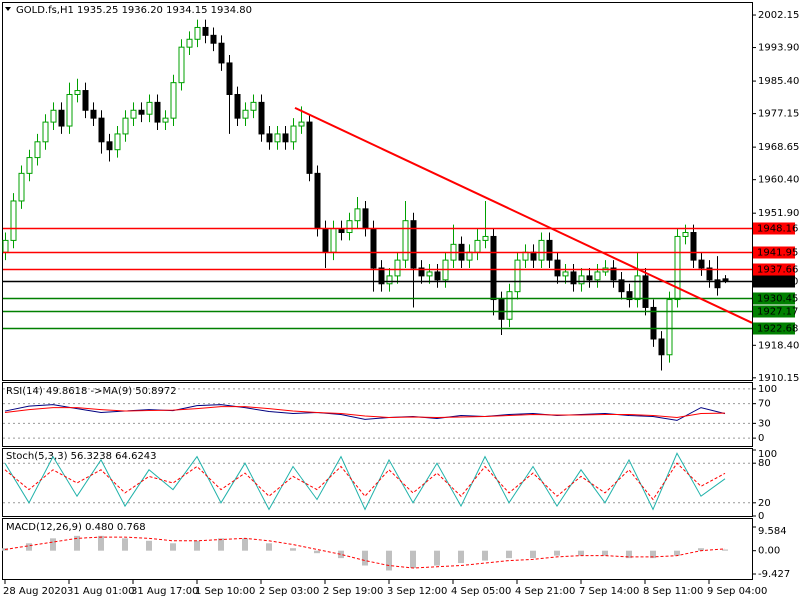  What do you see at coordinates (778, 180) in the screenshot?
I see `y-tick-label: 1960.40` at bounding box center [778, 180].